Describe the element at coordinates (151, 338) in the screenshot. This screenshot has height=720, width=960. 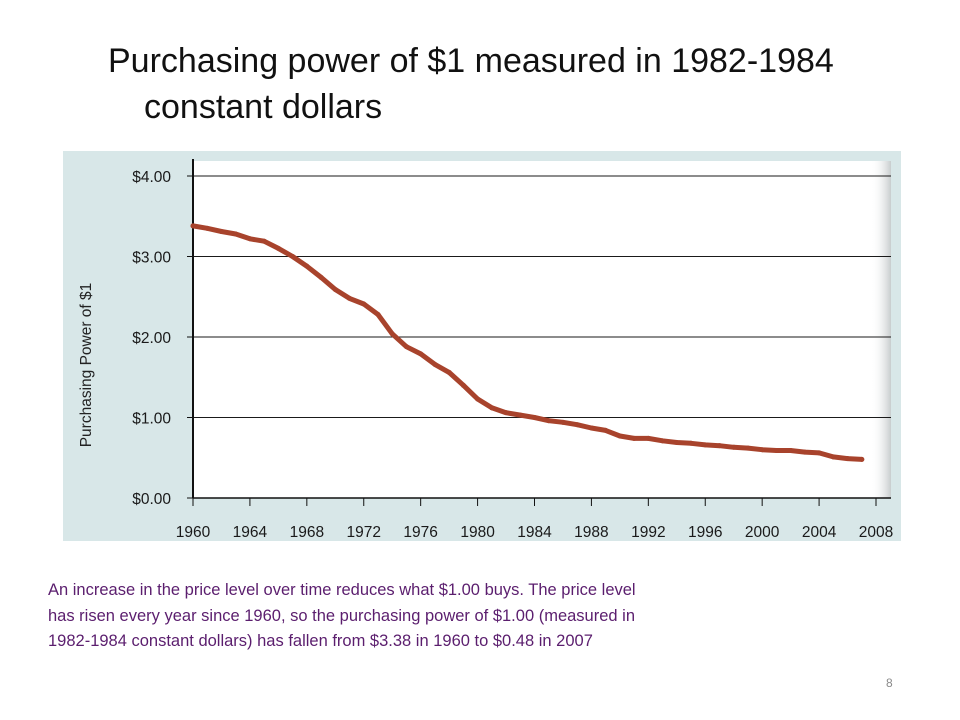
I see `y-tick-label: $2.00` at that location.